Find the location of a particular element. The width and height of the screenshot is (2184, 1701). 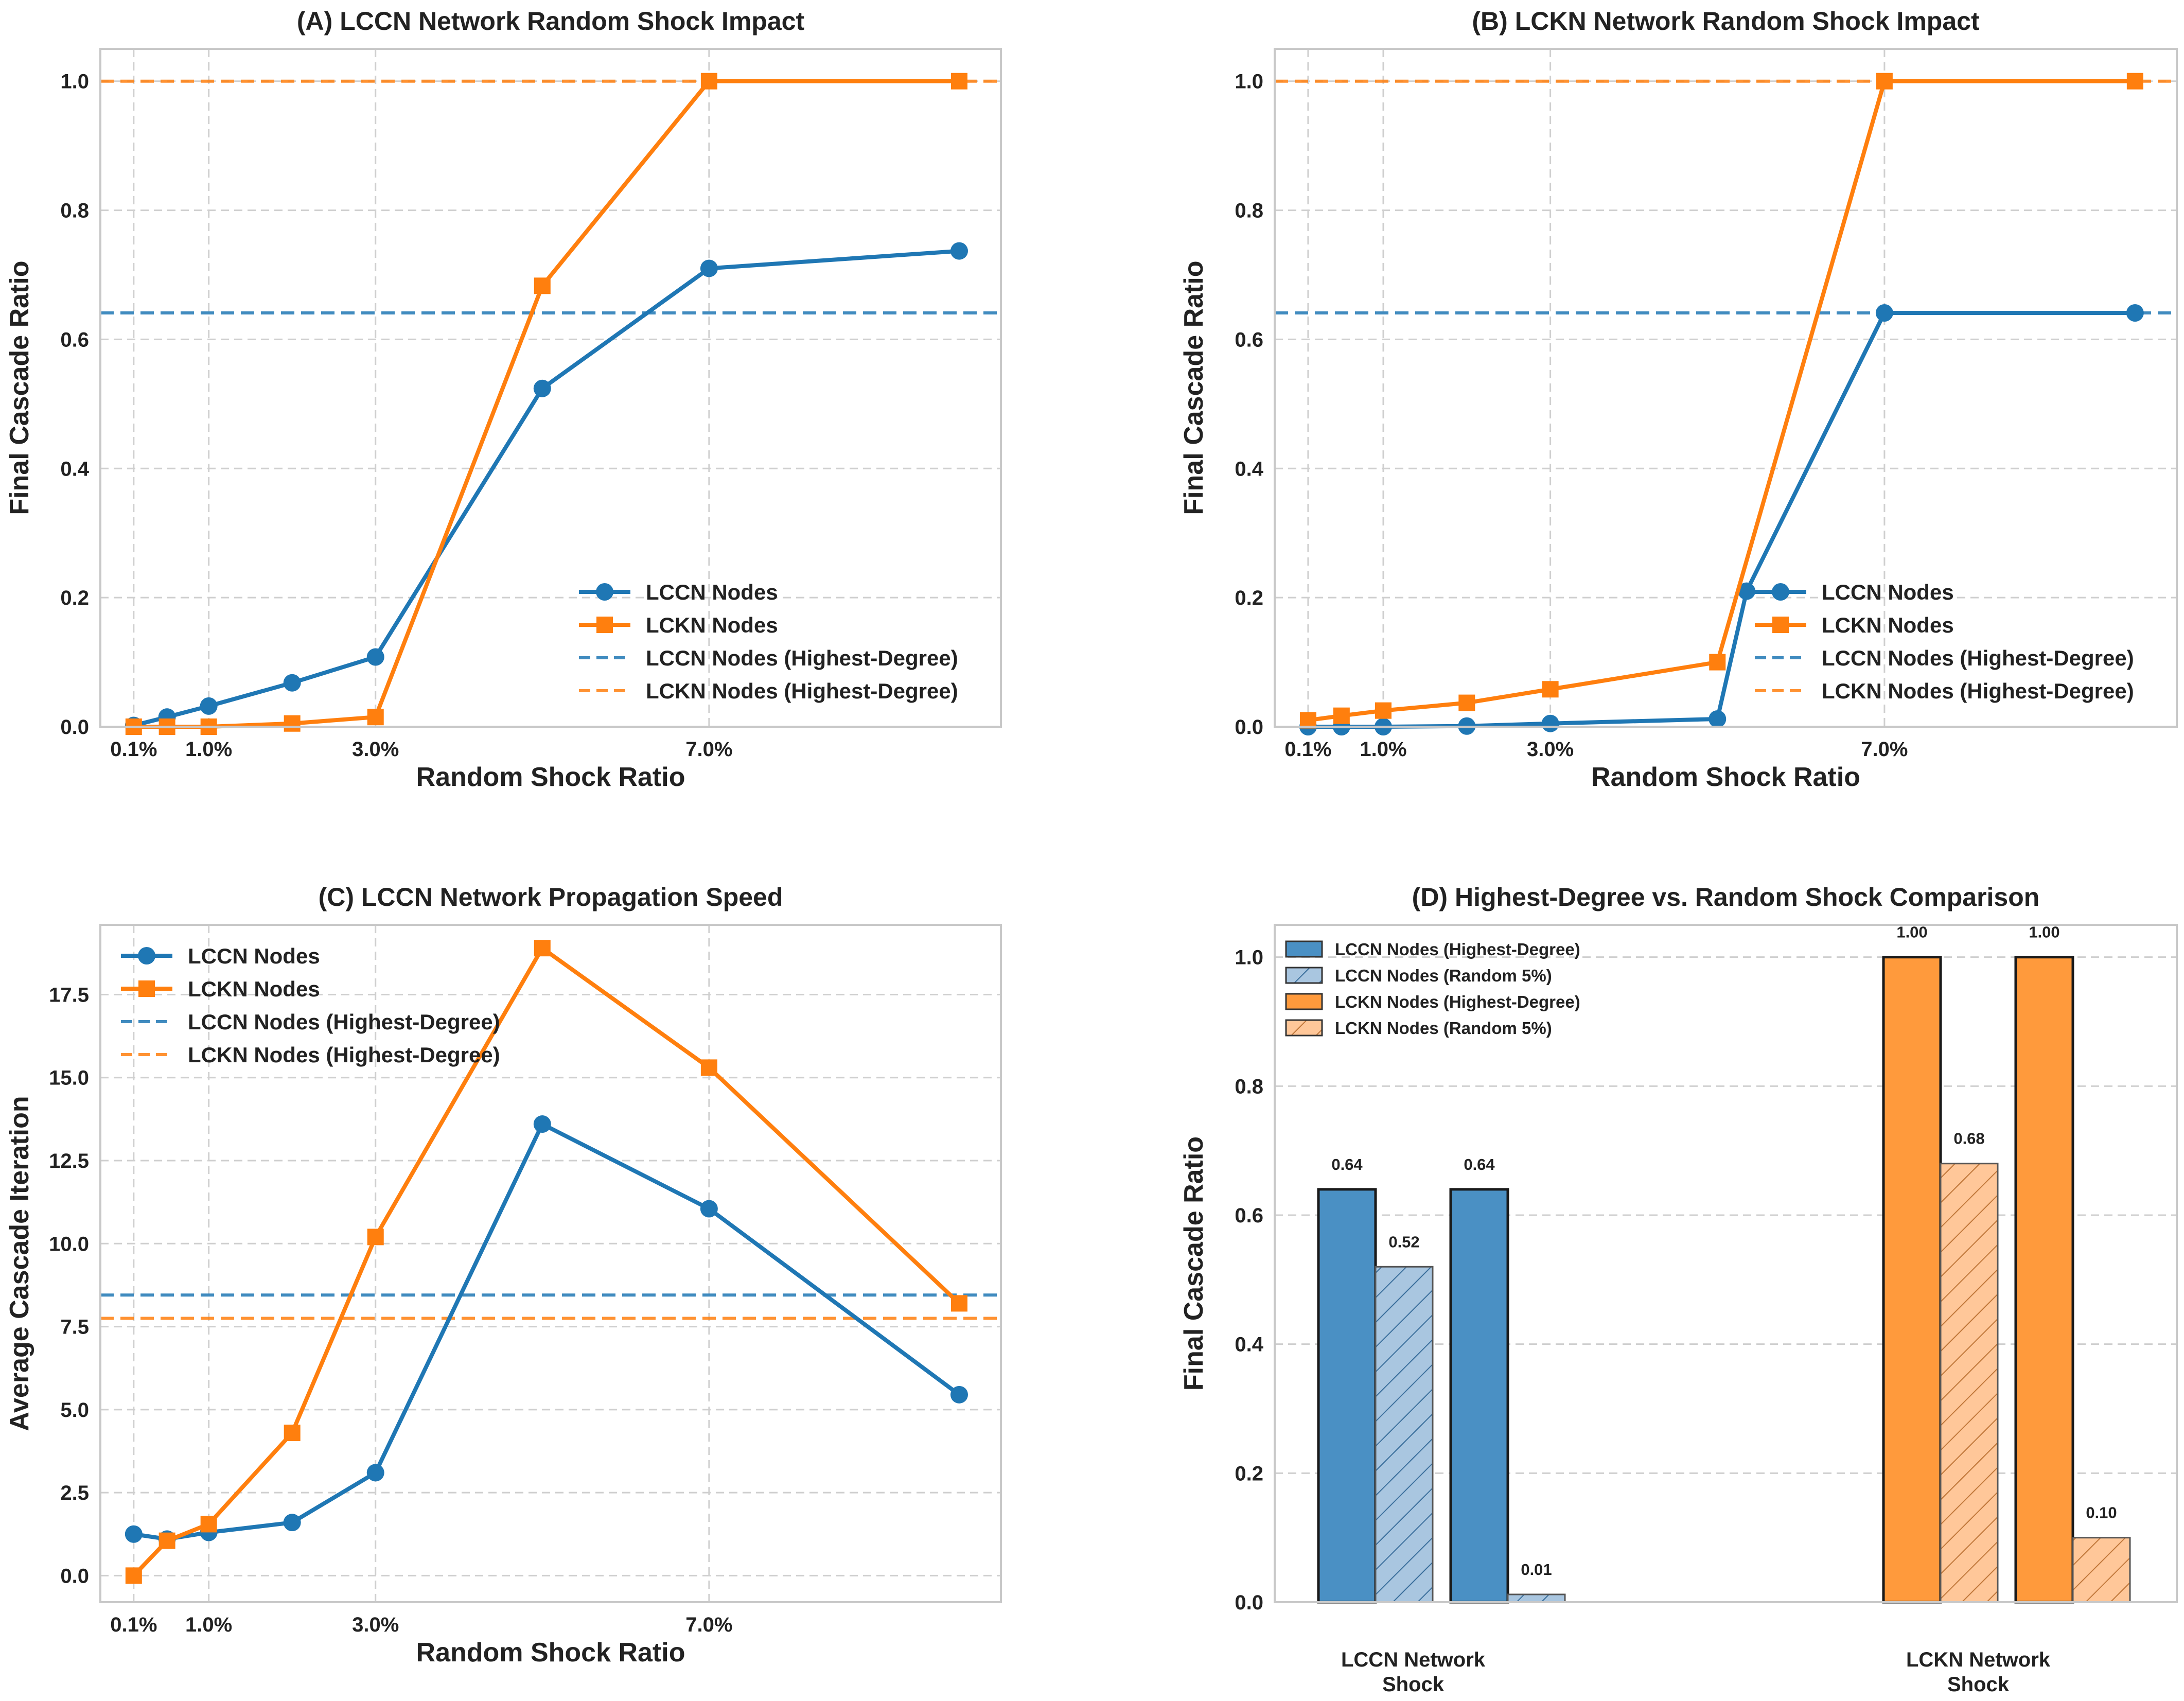

bar-value-label: 0.01 is located at coordinates (1536, 1570).